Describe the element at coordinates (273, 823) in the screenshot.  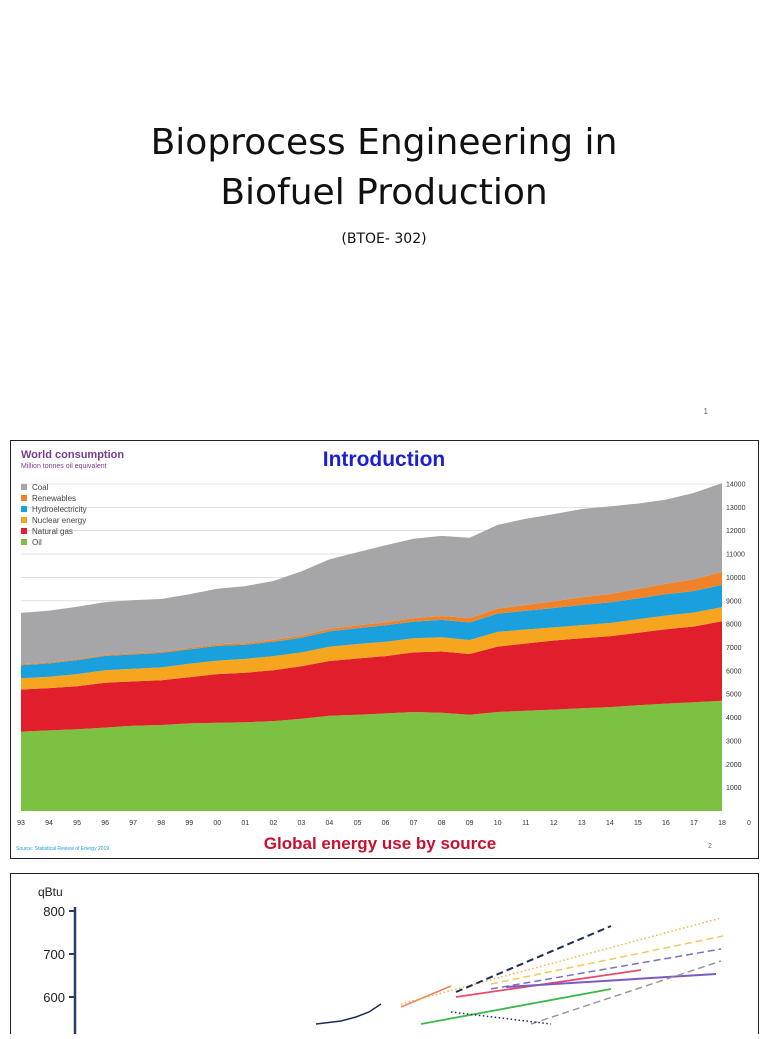
I see `x-tick-label: 02` at that location.